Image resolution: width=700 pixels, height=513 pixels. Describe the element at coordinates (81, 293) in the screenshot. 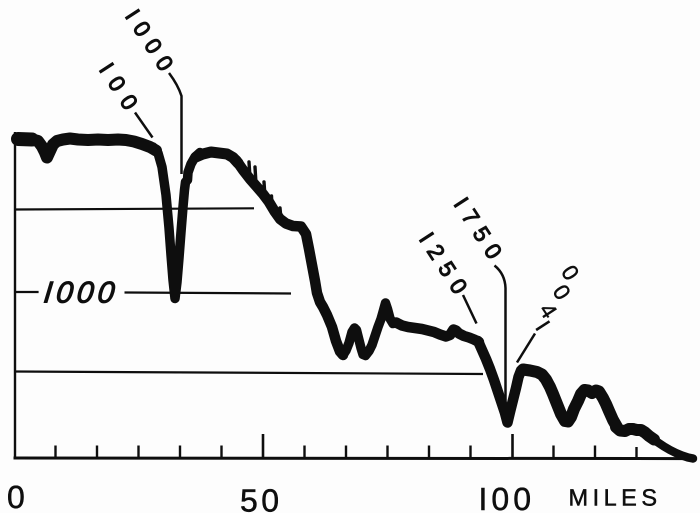

I see `svg-text: I000` at that location.